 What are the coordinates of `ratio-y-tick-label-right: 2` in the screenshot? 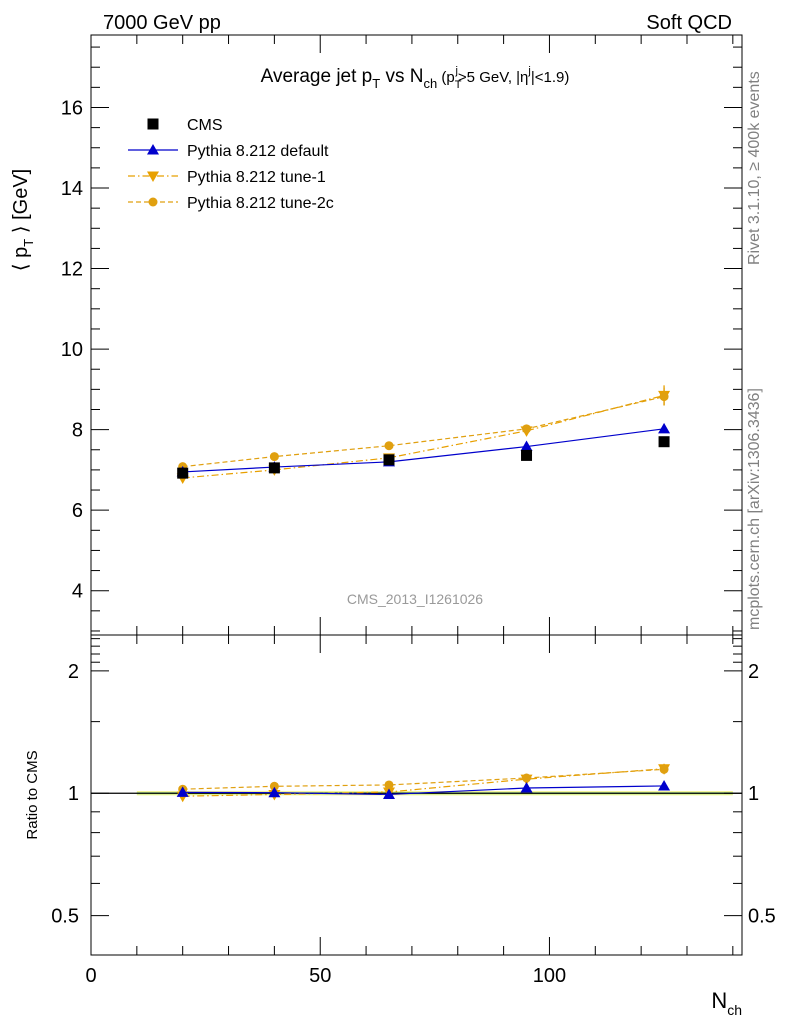 It's located at (753, 672).